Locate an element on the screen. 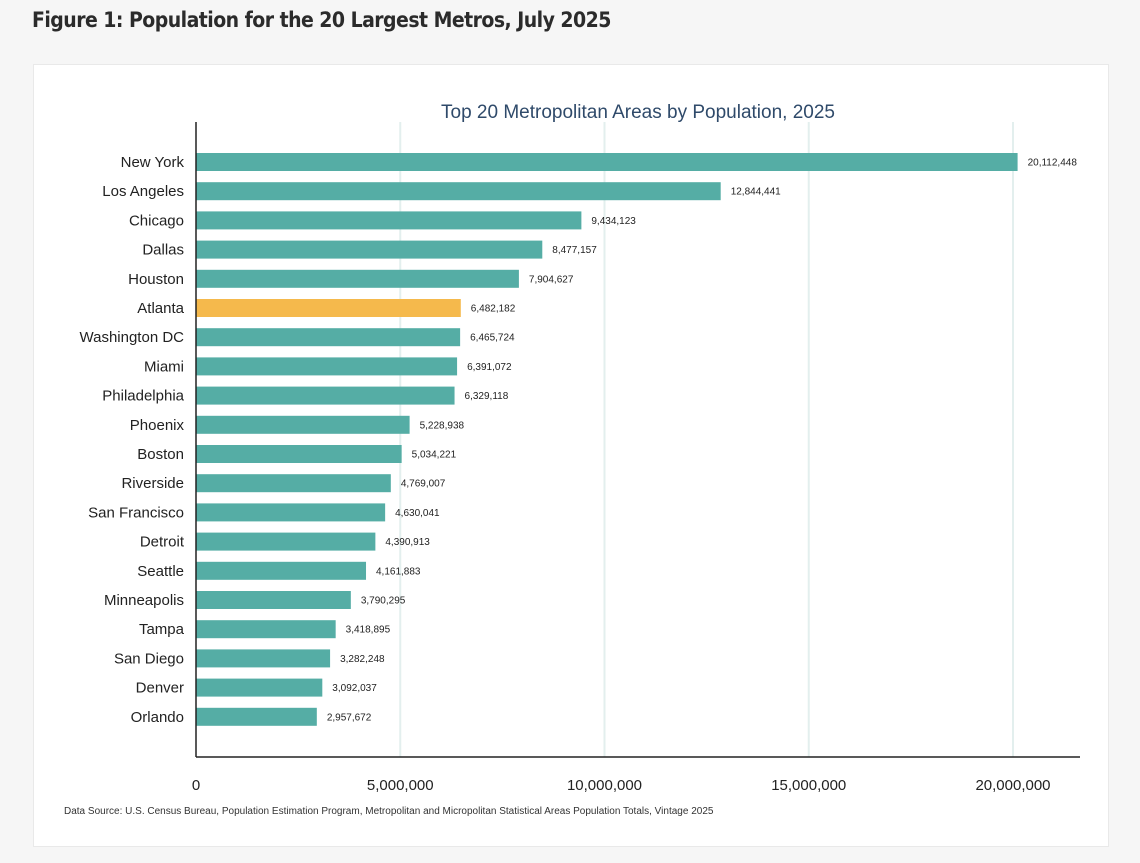  value-label: 3,790,295 is located at coordinates (383, 601).